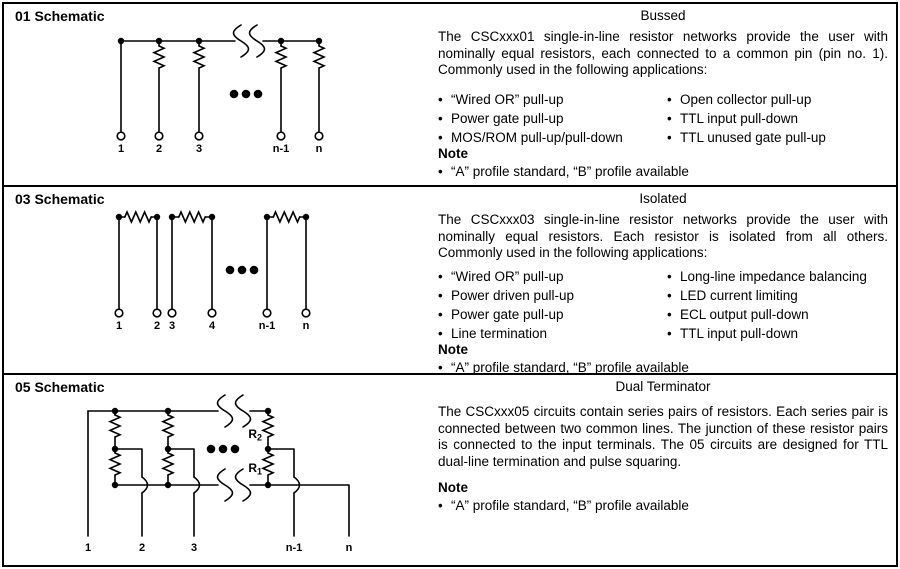 This screenshot has height=569, width=900. Describe the element at coordinates (732, 295) in the screenshot. I see `list-item: • LED current limiting` at that location.